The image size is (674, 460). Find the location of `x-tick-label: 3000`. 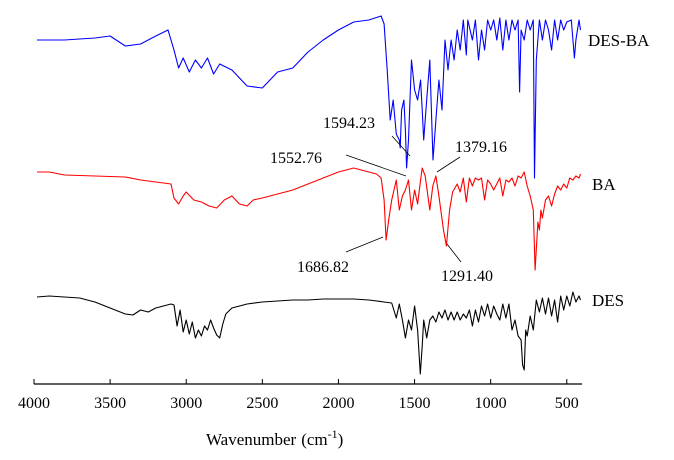

x-tick-label: 3000 is located at coordinates (186, 403).